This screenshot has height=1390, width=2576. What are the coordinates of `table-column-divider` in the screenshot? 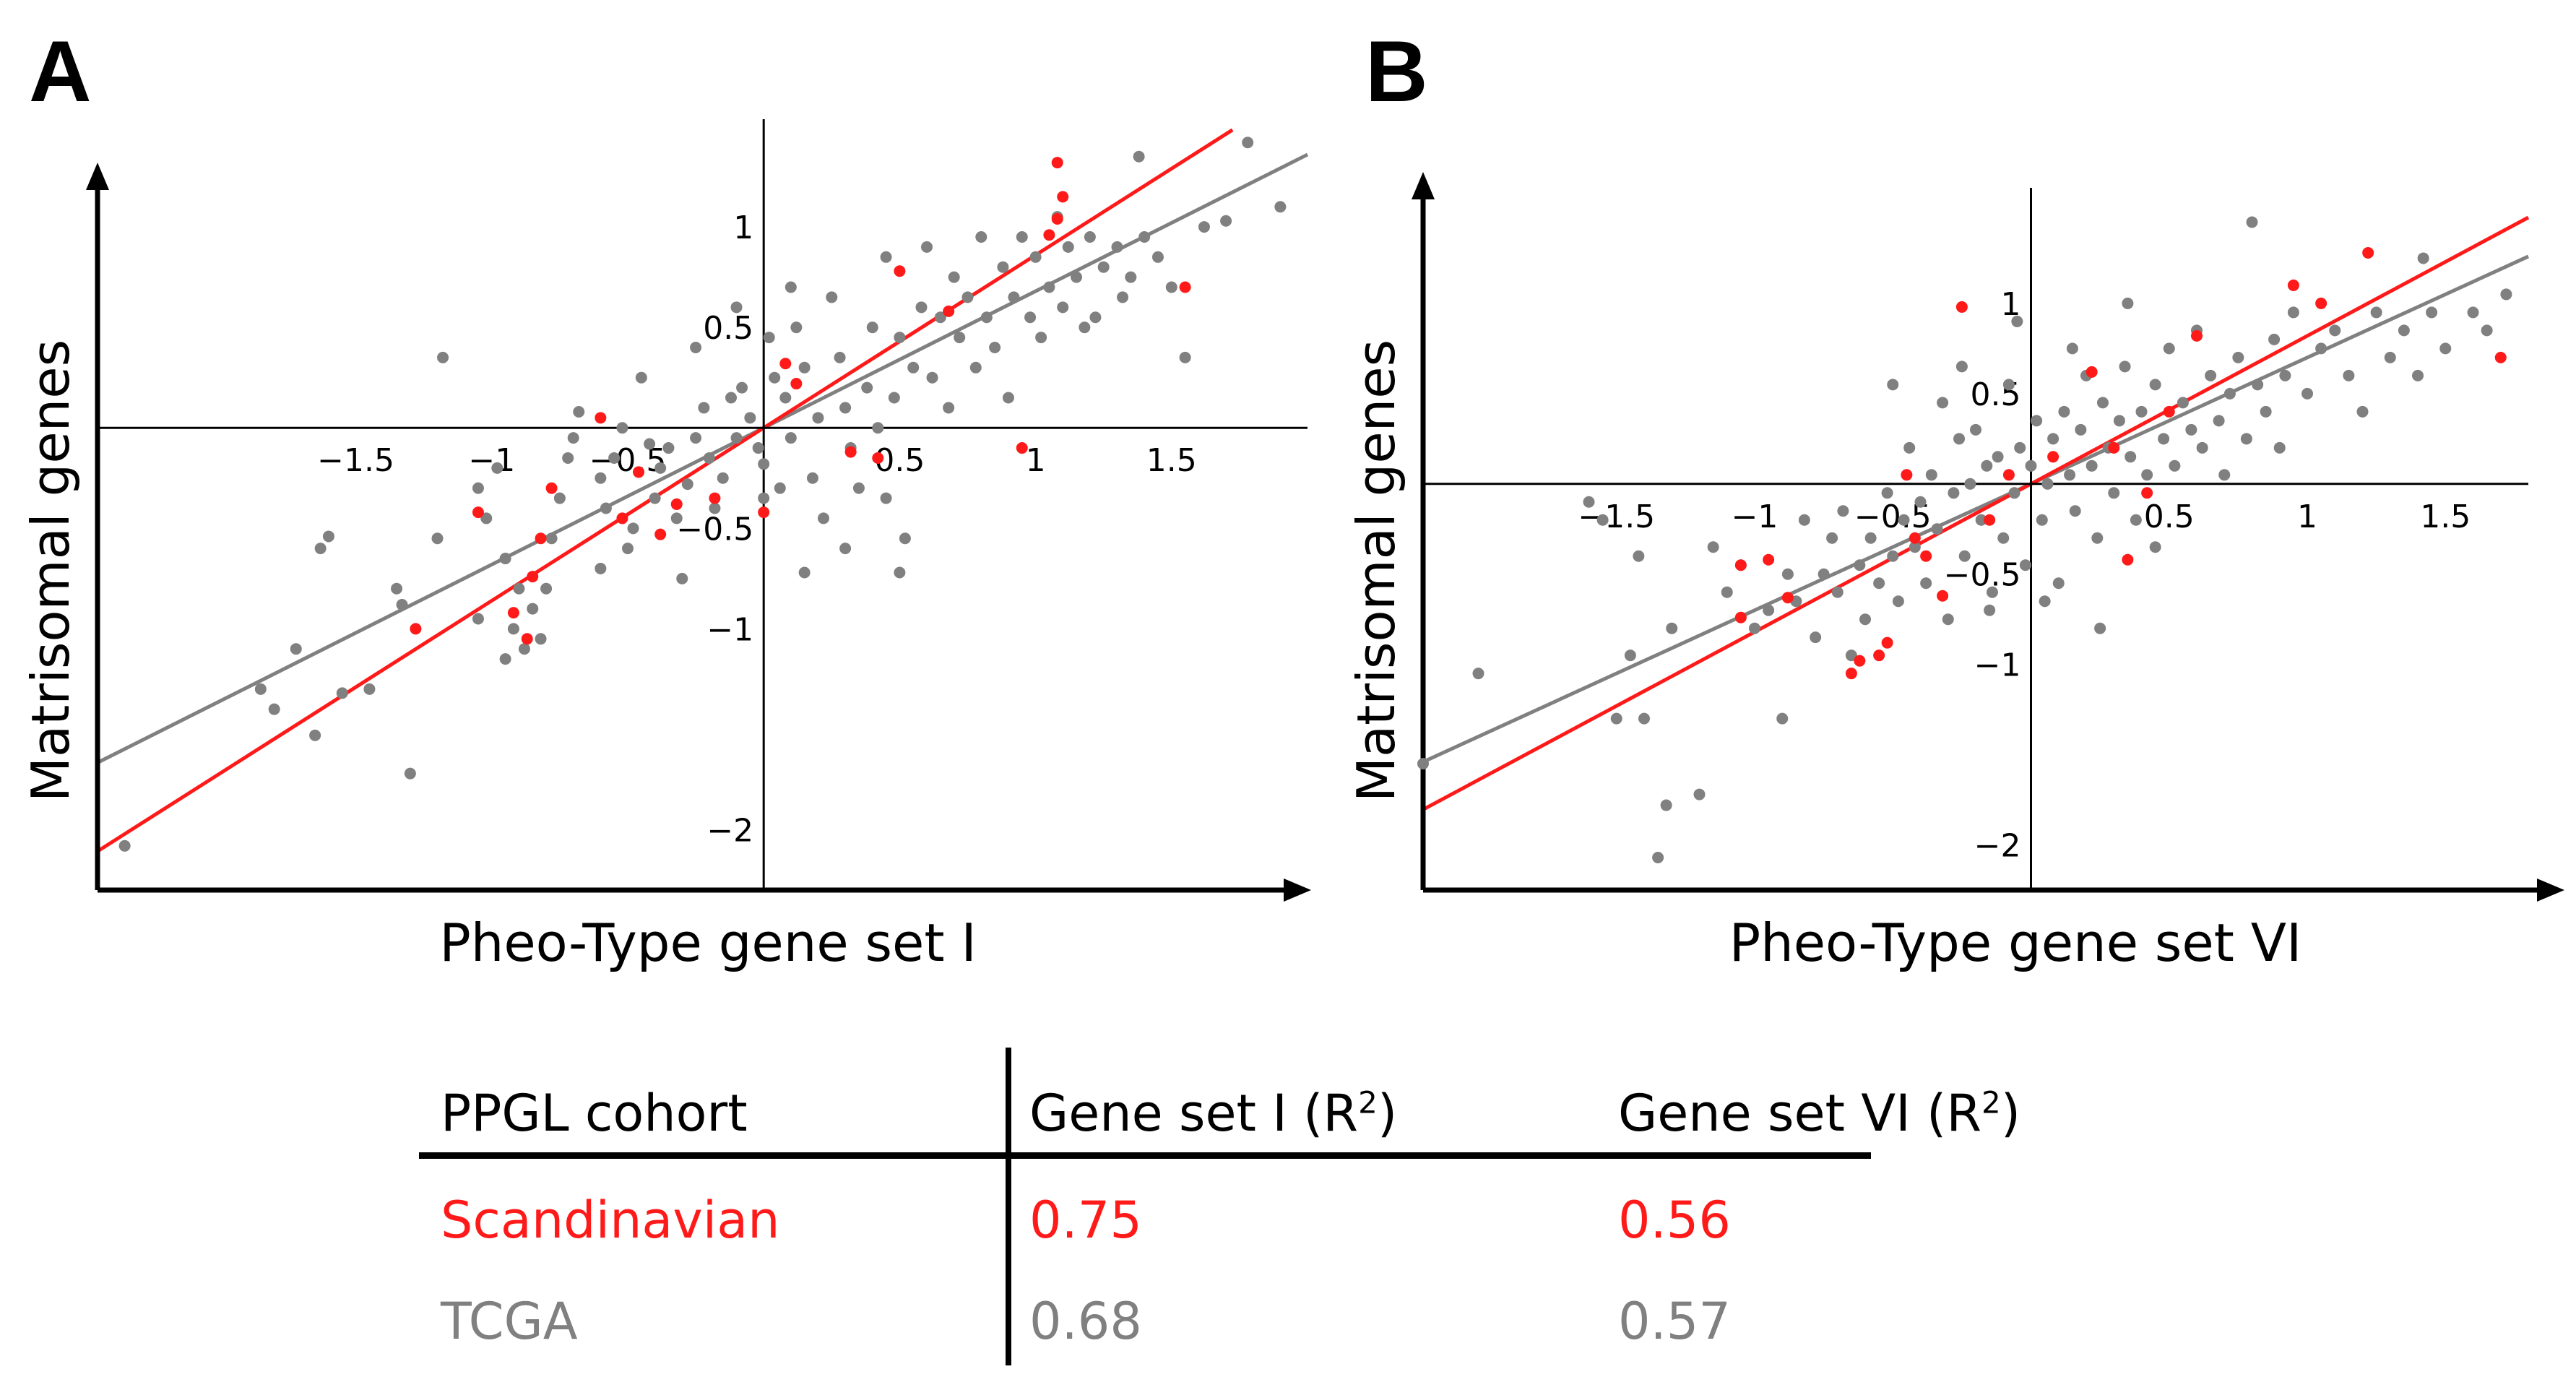 It's located at (1008, 1206).